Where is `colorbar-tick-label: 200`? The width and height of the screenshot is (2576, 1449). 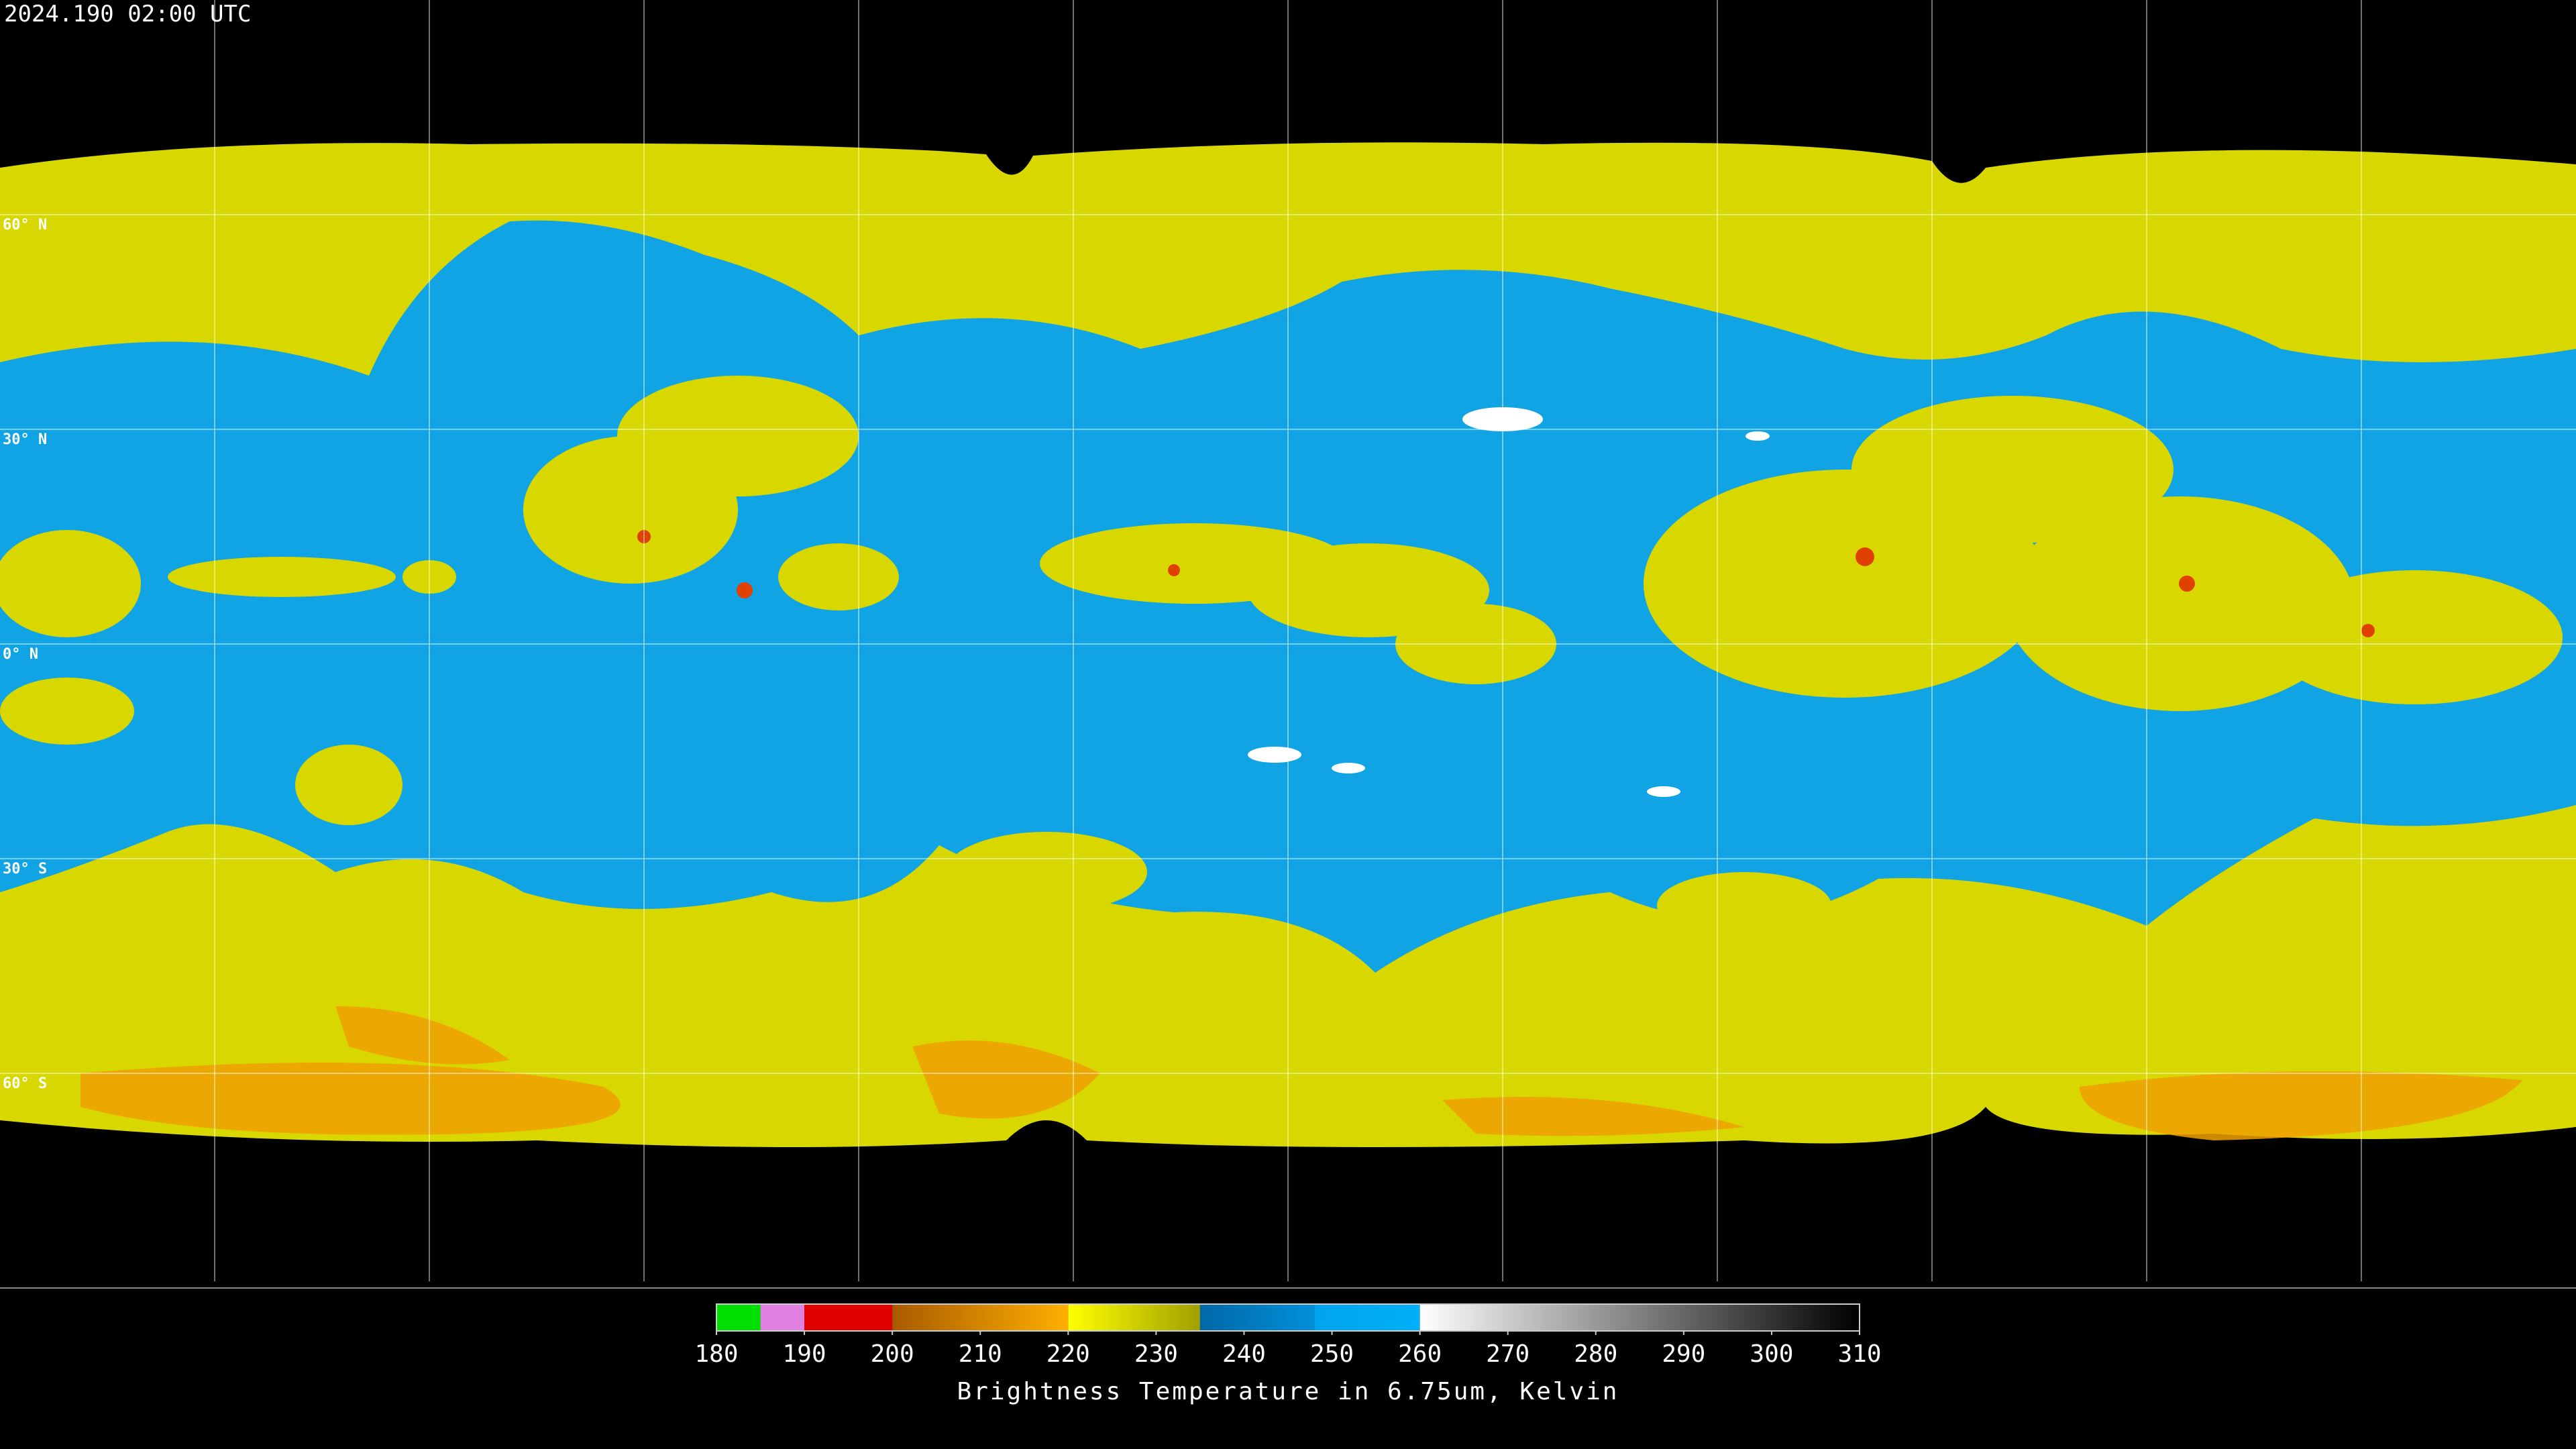
colorbar-tick-label: 200 is located at coordinates (892, 1354).